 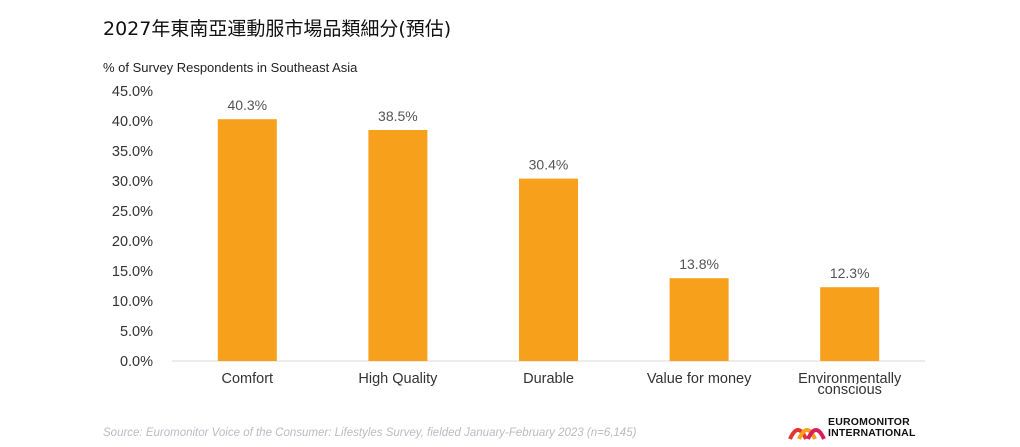 What do you see at coordinates (132, 272) in the screenshot?
I see `y-tick-label: 15.0%` at bounding box center [132, 272].